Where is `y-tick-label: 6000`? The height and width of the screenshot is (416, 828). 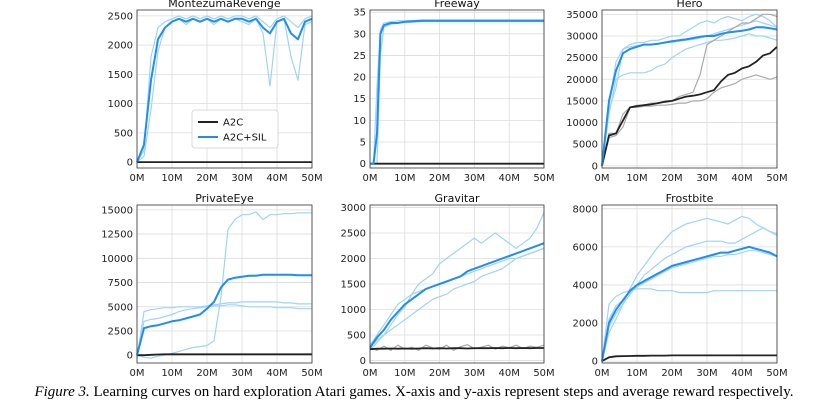 y-tick-label: 6000 is located at coordinates (585, 247).